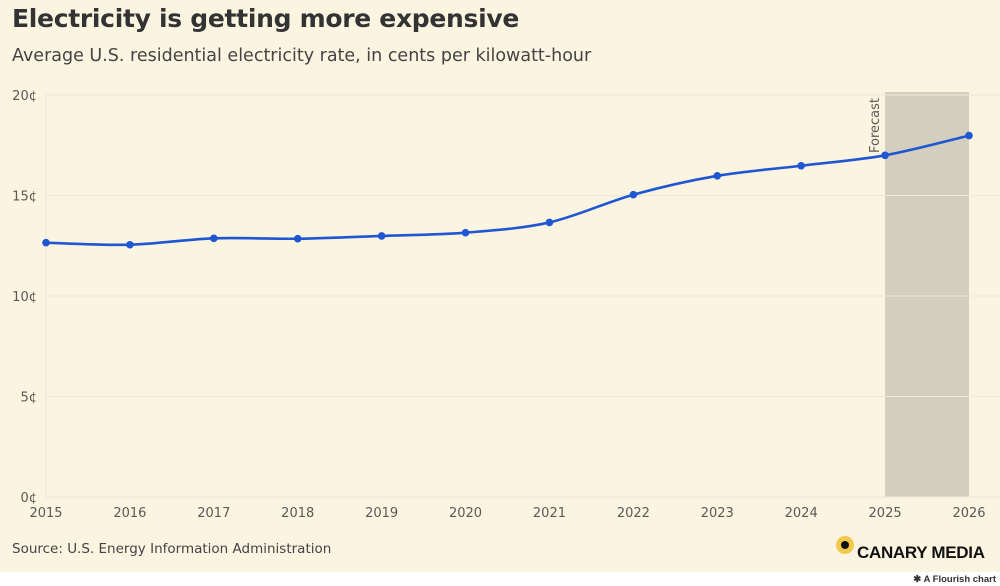  I want to click on canary-dot-icon, so click(845, 545).